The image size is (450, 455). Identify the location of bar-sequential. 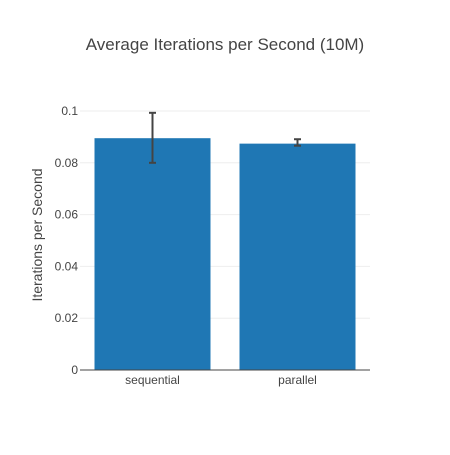
(152, 254).